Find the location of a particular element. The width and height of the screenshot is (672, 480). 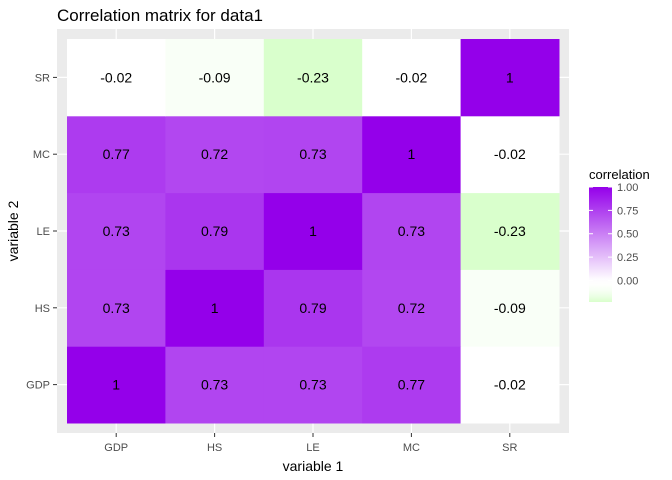

heatmap-cell-MC-MC is located at coordinates (412, 154).